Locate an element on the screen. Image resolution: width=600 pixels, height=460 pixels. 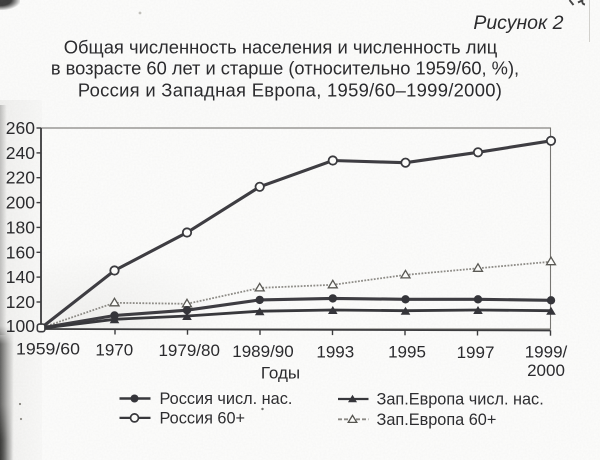
svg-text: Зап.Европа числ. нас. is located at coordinates (460, 400).